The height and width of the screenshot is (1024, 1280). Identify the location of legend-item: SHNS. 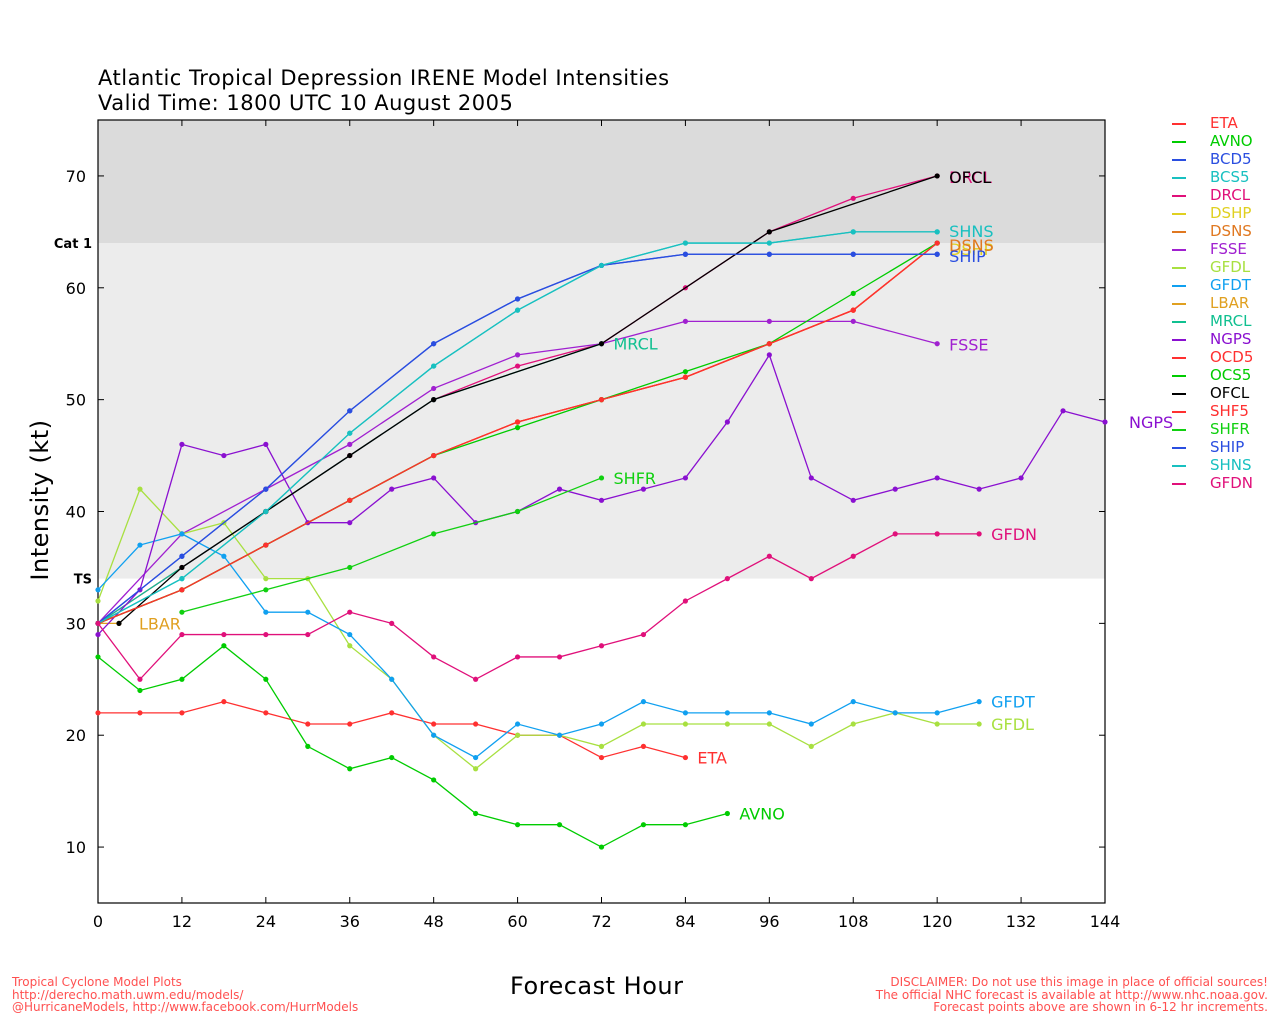
(1222, 465).